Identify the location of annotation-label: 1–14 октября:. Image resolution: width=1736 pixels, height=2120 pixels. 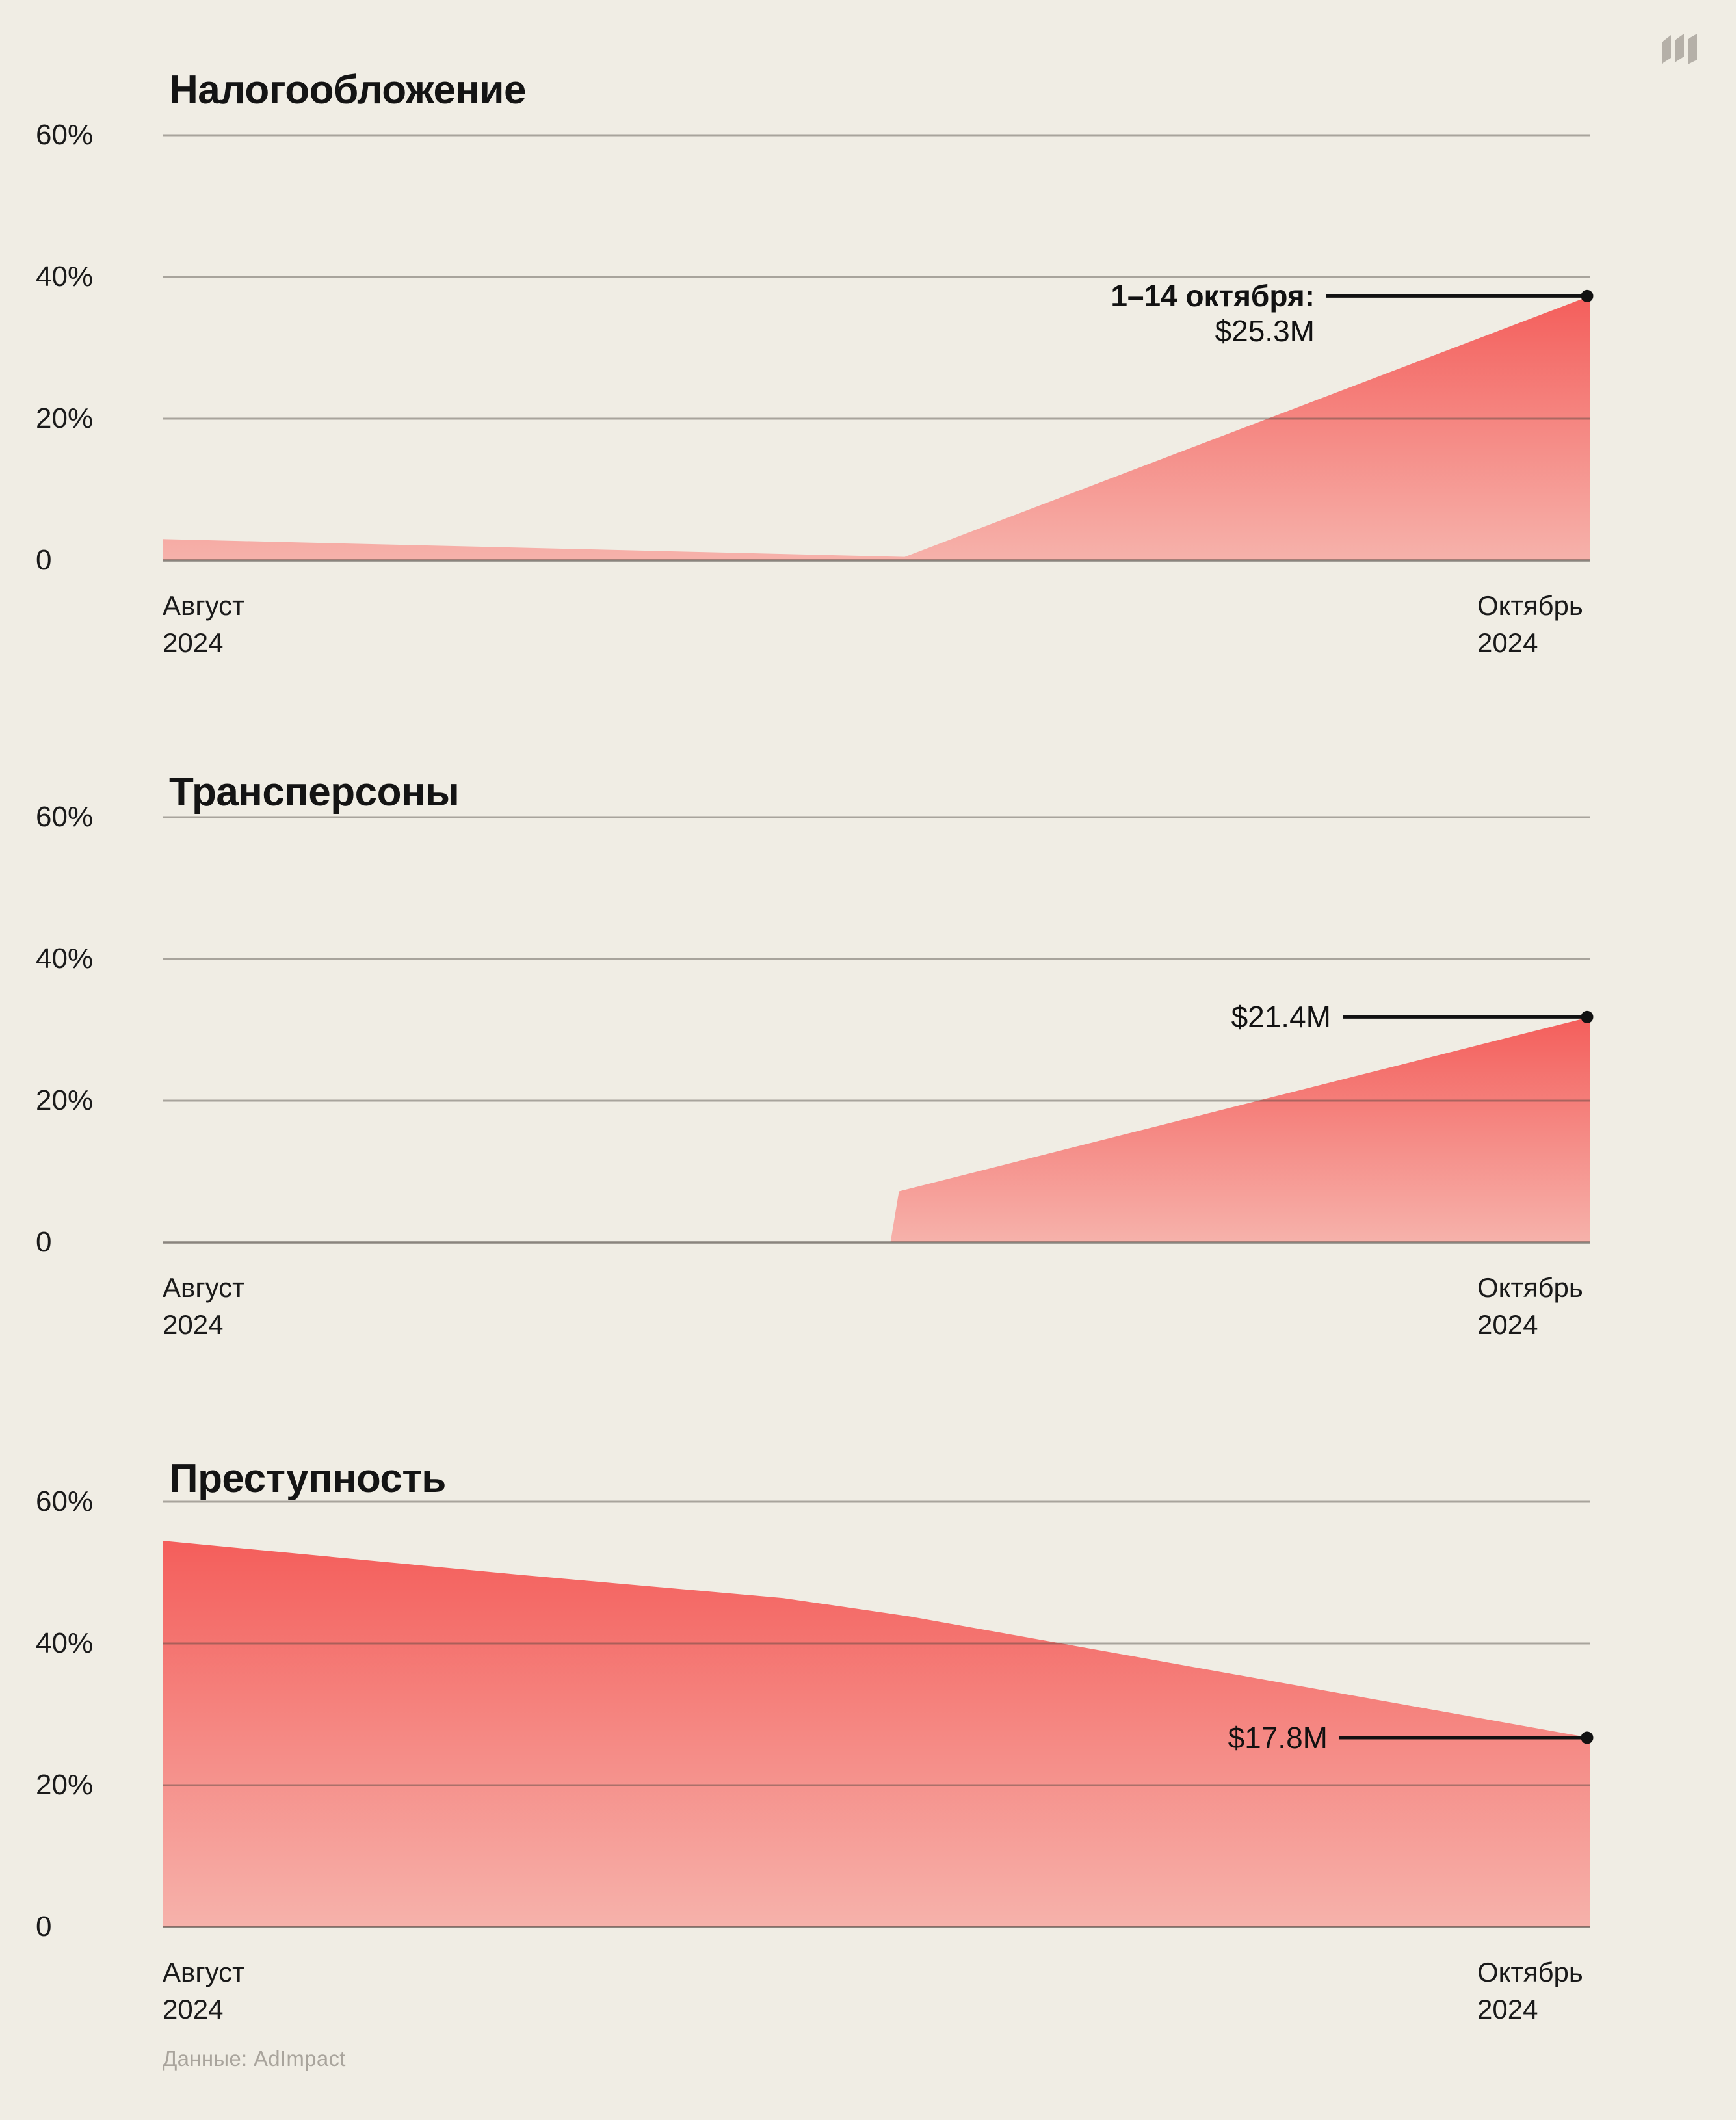
(1213, 296).